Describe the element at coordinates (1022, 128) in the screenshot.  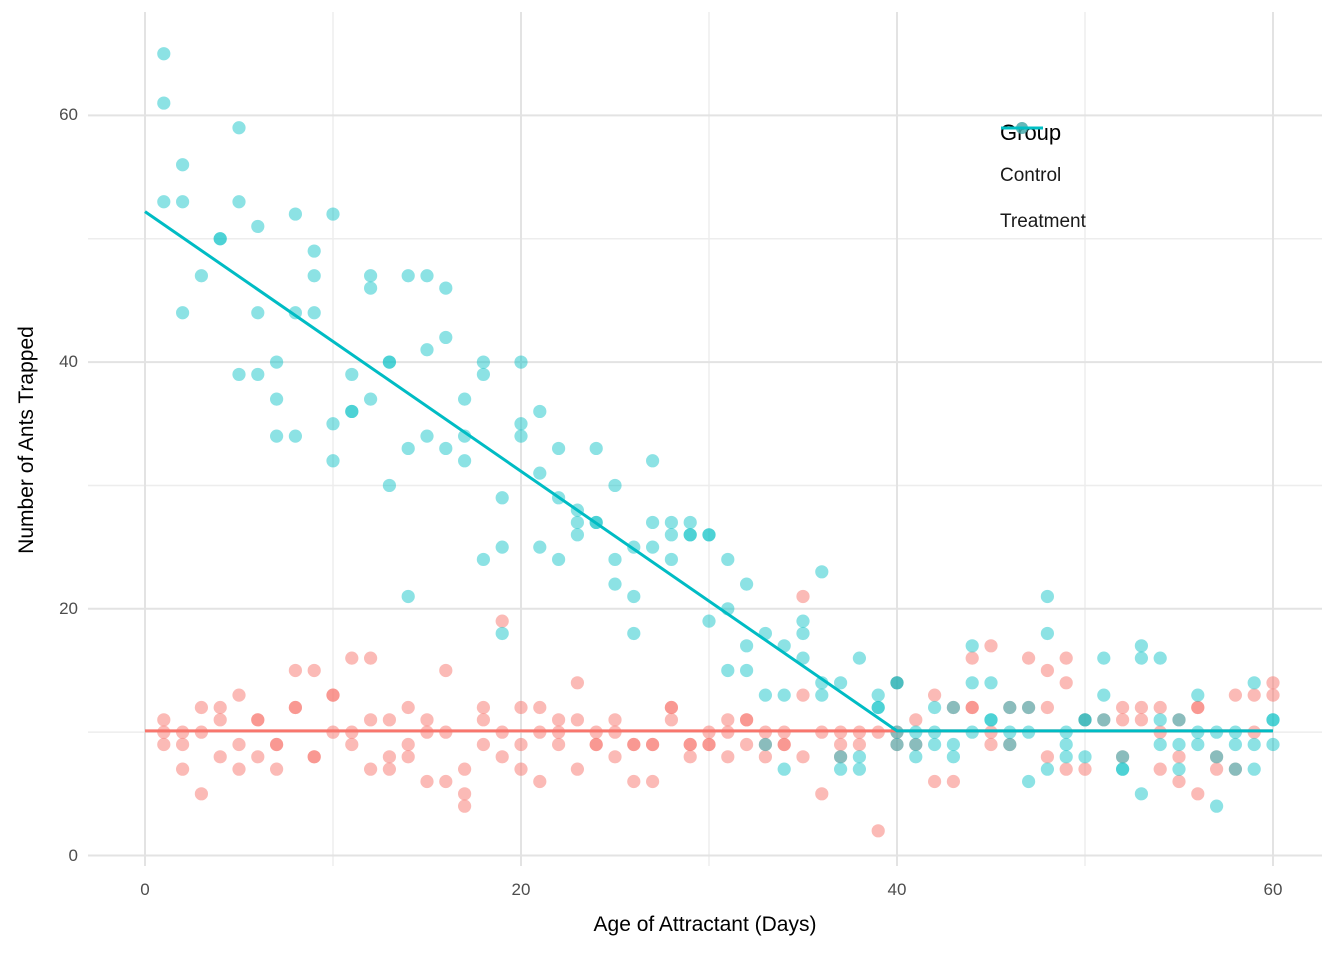
I see `treatment-line-dot-icon` at that location.